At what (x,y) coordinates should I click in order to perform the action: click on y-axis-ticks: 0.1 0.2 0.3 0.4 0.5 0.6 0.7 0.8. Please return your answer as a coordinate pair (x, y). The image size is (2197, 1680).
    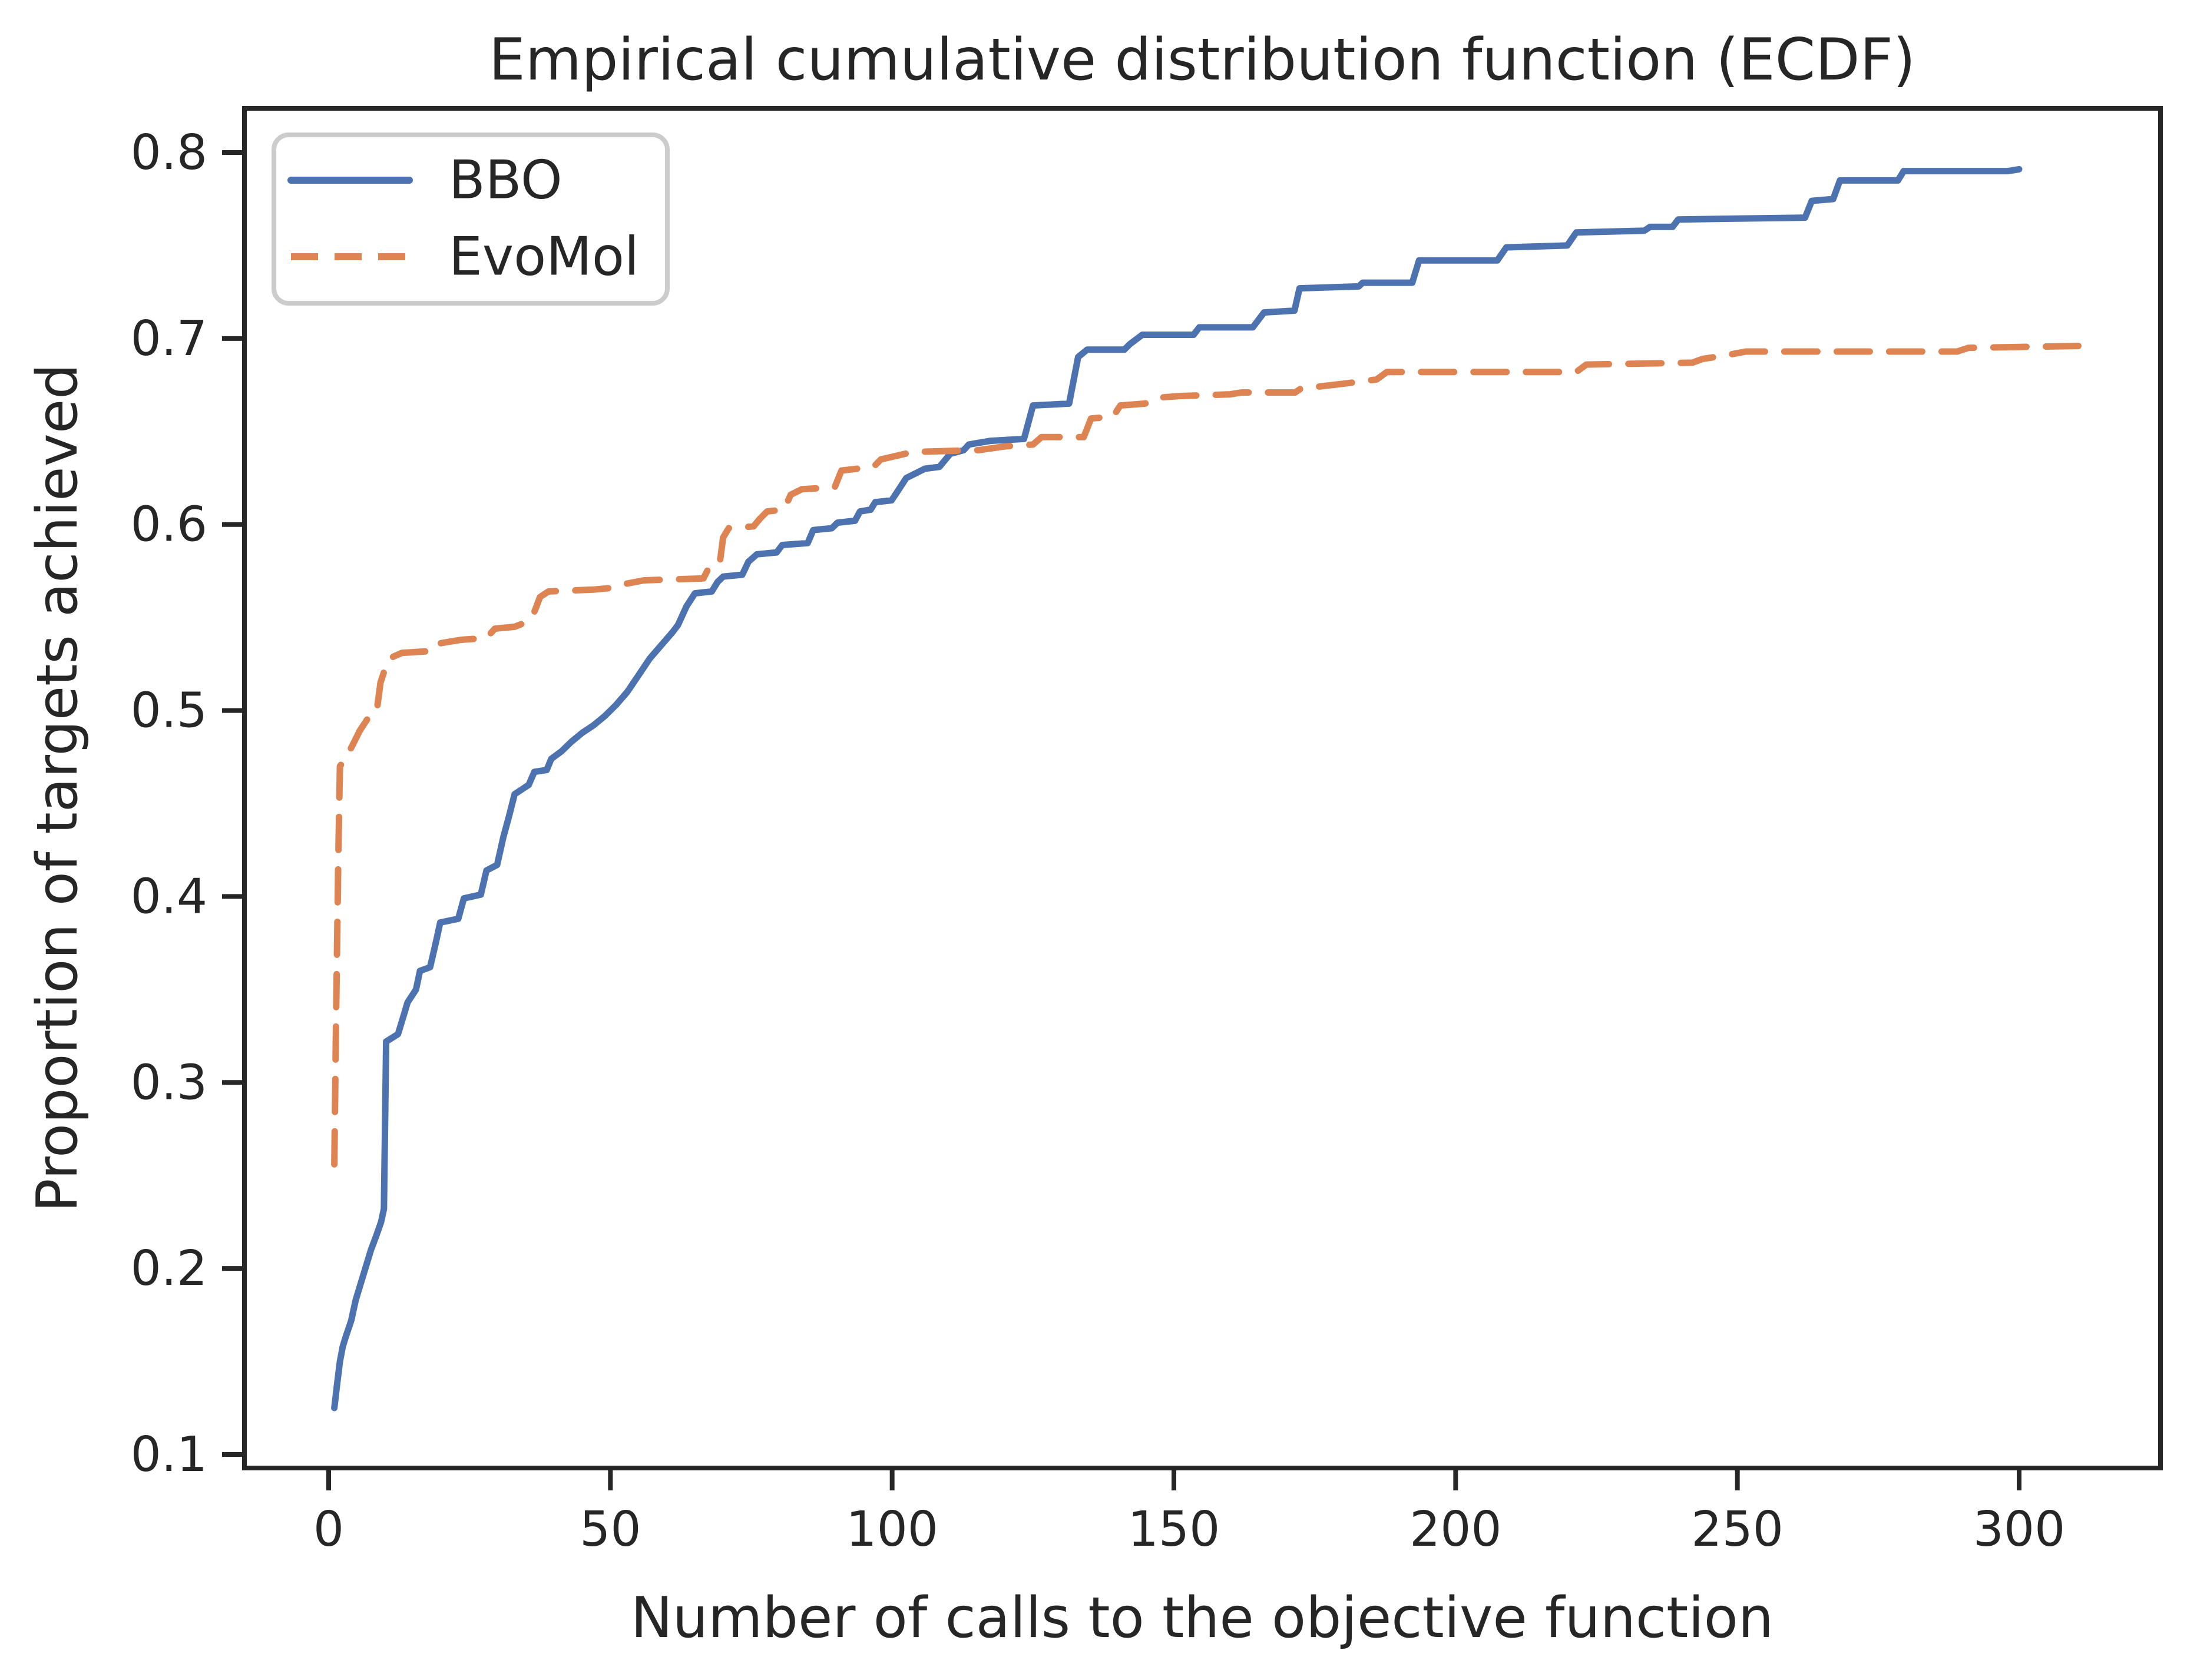
    Looking at the image, I should click on (187, 804).